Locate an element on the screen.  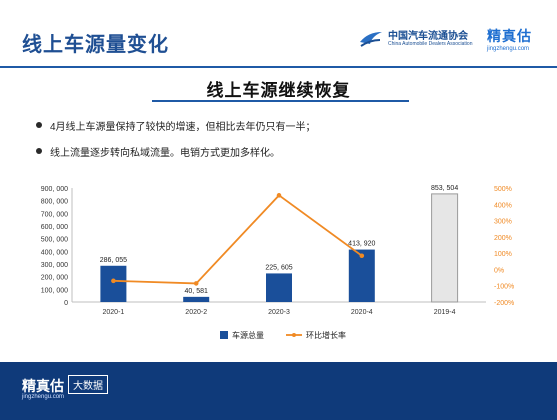
footer-brand-cn: 精真估 is located at coordinates (43, 386).